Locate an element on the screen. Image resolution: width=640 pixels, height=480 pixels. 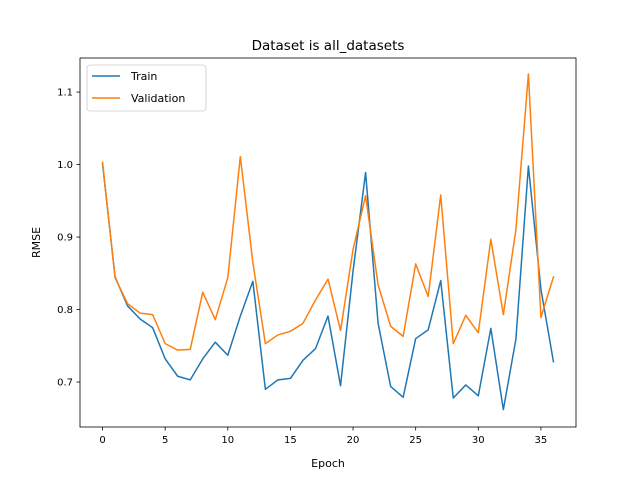
x-tick-label: 25 is located at coordinates (415, 440).